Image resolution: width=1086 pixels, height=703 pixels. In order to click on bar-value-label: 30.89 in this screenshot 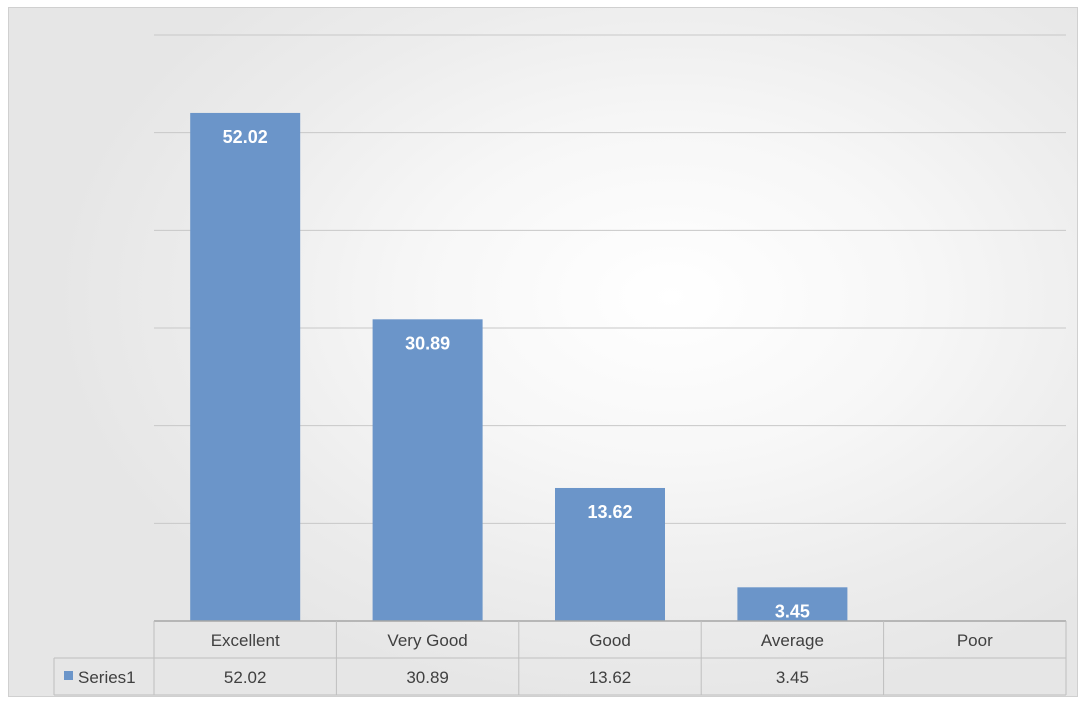, I will do `click(427, 343)`.